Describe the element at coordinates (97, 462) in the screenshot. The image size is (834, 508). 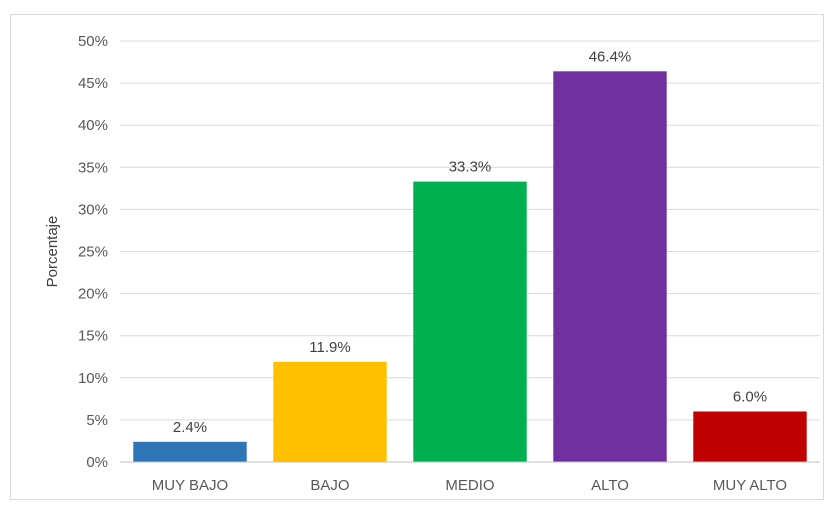
I see `y-tick-label: 0%` at that location.